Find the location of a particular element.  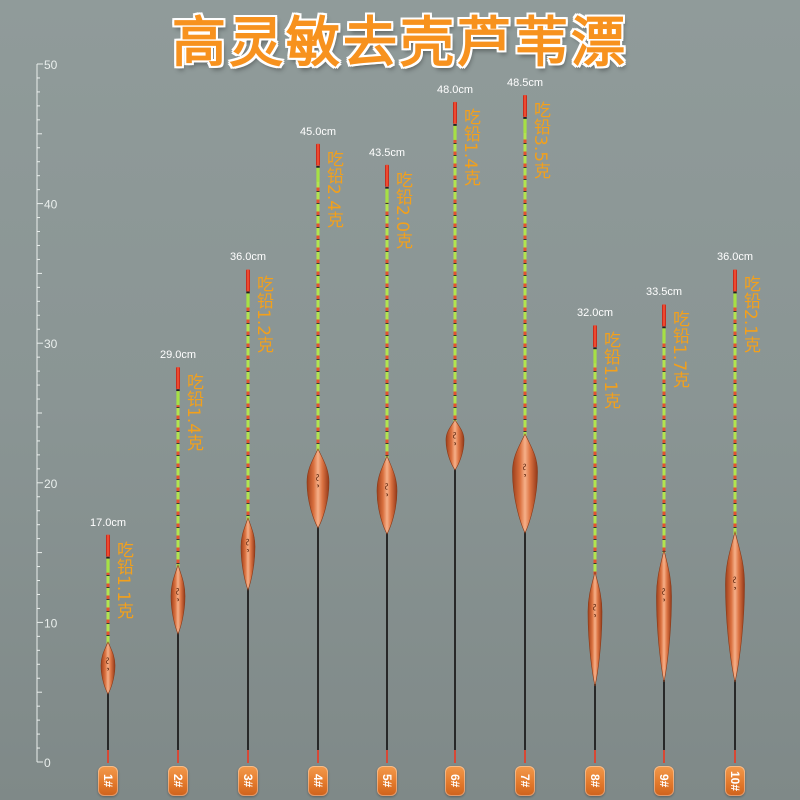

float-number-badge: 1# is located at coordinates (108, 781).